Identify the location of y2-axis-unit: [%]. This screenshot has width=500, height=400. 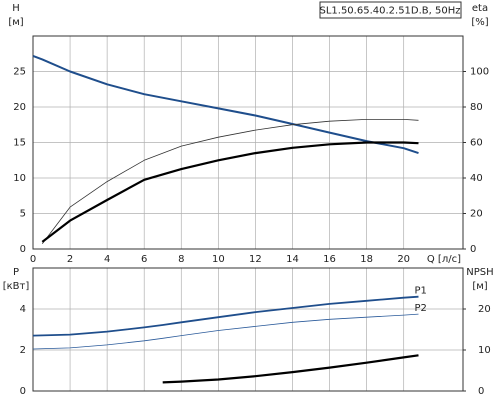
(479, 22).